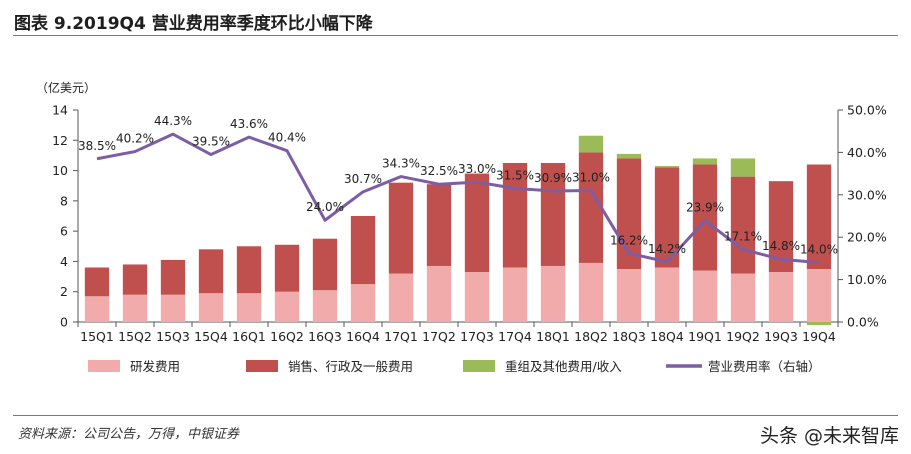  Describe the element at coordinates (60, 110) in the screenshot. I see `y-tick-label-left: 14` at that location.